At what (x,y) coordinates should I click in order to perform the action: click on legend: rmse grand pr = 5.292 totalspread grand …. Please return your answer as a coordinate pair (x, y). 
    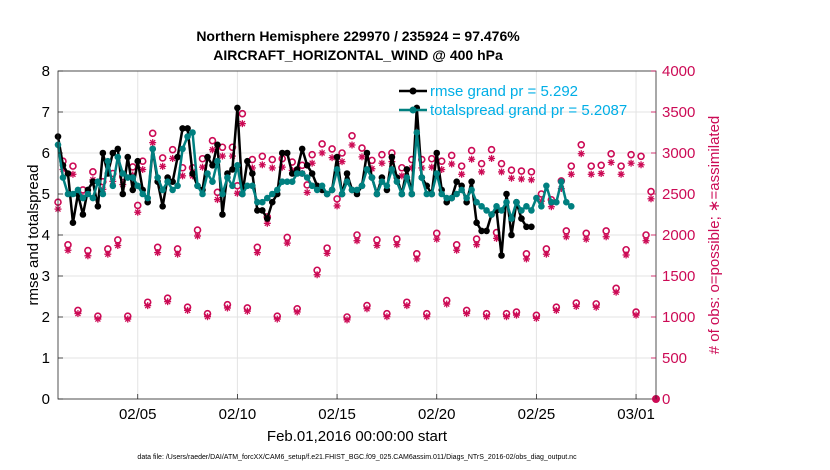
    Looking at the image, I should click on (513, 101).